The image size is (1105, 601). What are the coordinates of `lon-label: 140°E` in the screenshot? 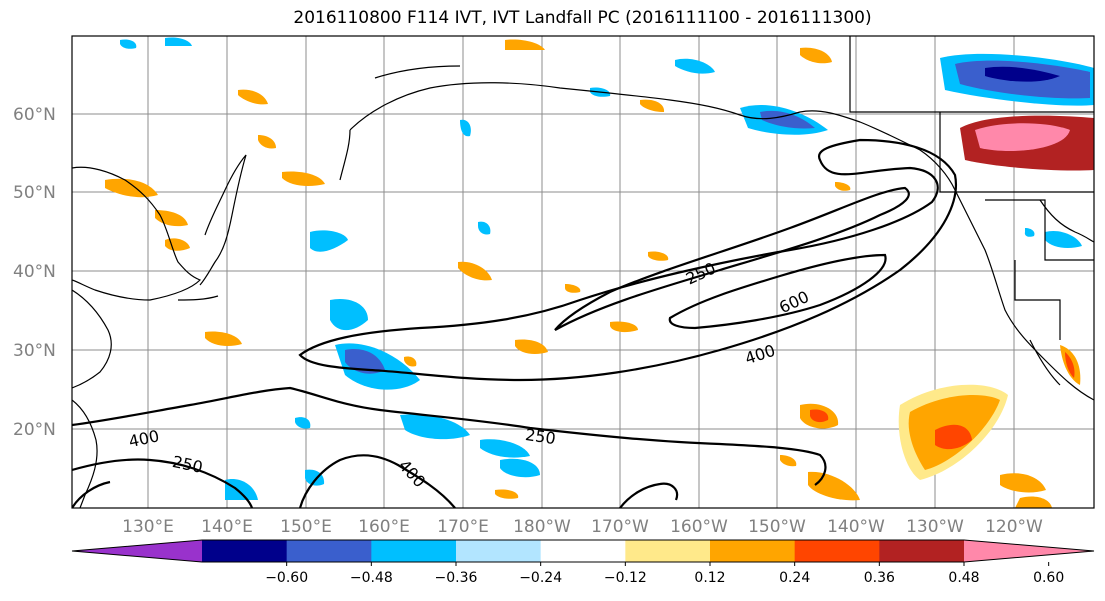 It's located at (227, 527).